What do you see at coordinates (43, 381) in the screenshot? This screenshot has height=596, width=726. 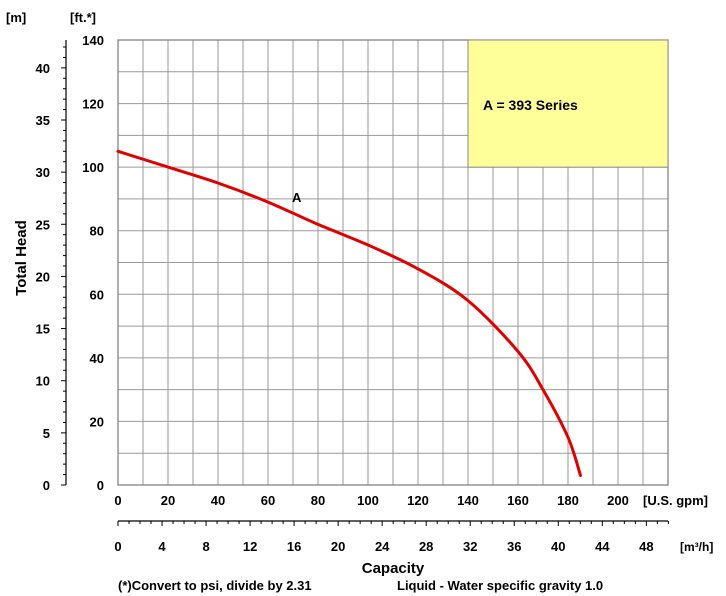 I see `m-tick-label: 10` at bounding box center [43, 381].